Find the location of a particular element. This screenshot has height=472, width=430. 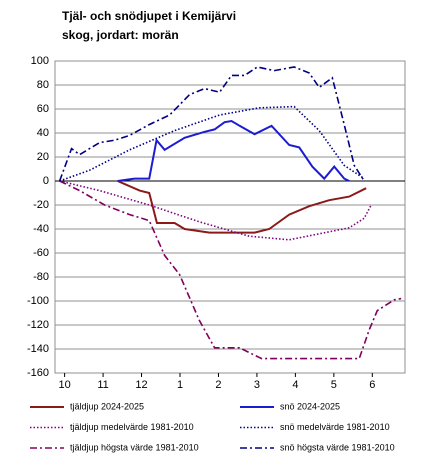

y-tick-label: -60 is located at coordinates (41, 253).